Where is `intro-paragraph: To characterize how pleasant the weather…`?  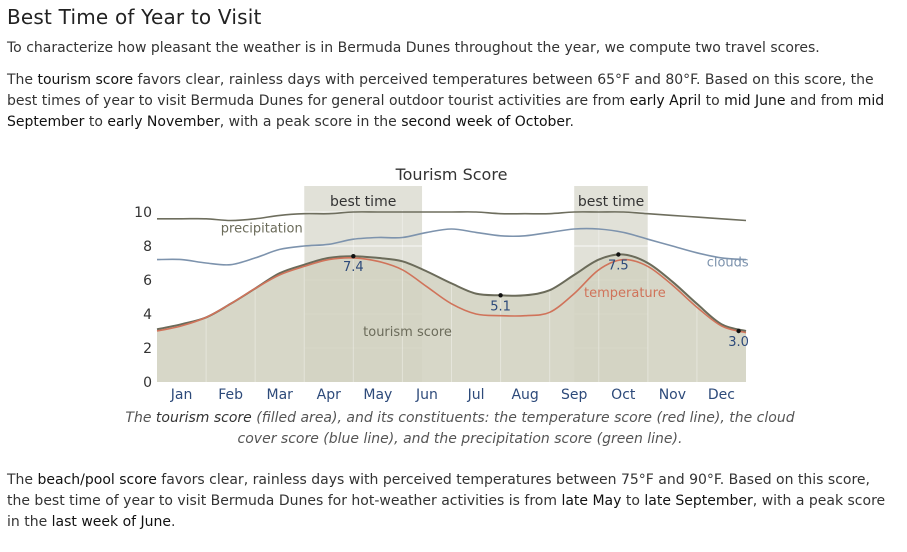 intro-paragraph: To characterize how pleasant the weather… is located at coordinates (413, 48).